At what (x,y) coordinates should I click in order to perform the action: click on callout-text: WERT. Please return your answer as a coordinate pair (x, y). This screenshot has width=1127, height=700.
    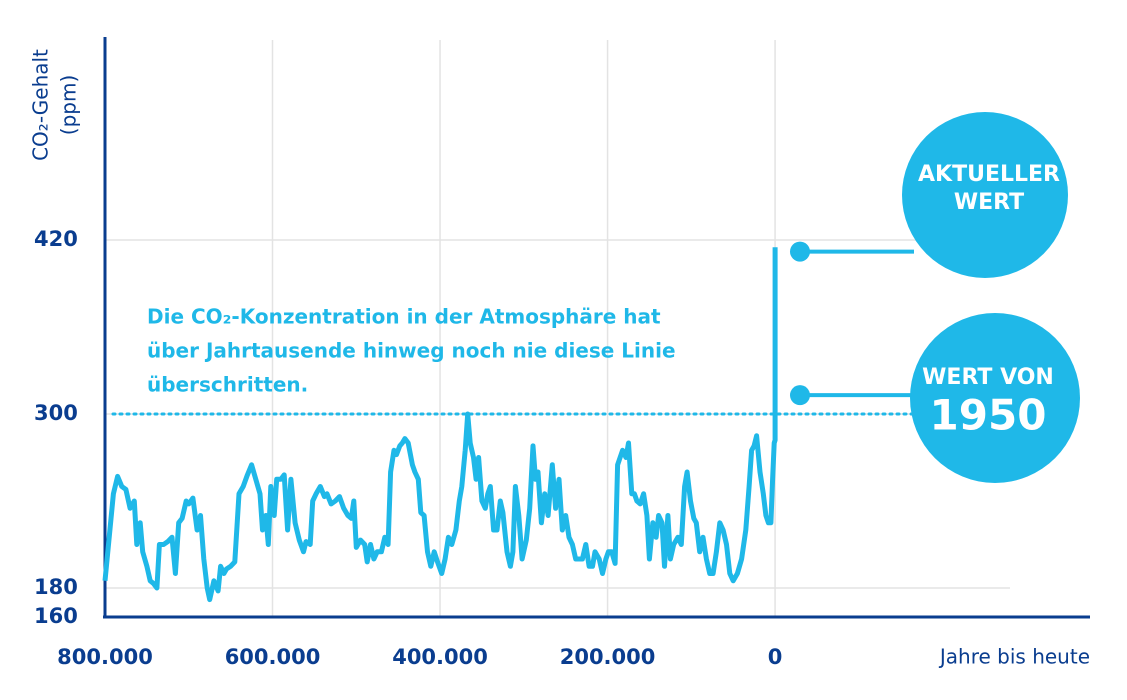
    Looking at the image, I should click on (989, 202).